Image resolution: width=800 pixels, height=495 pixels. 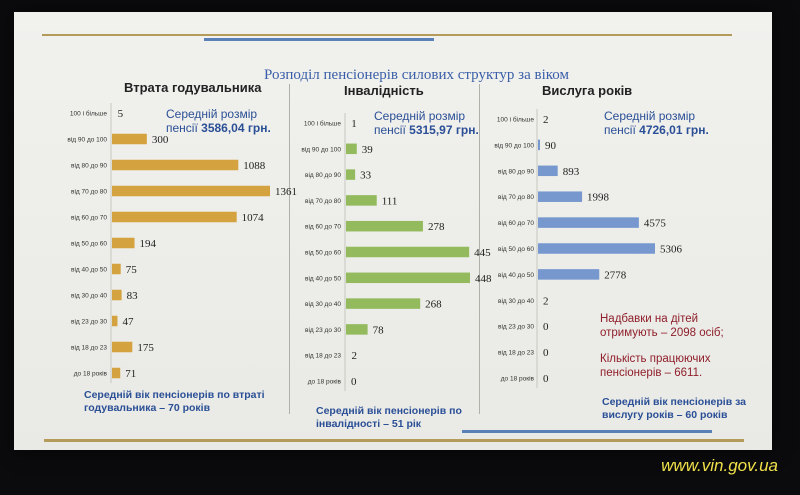 I want to click on data-label: 2, so click(x=355, y=356).